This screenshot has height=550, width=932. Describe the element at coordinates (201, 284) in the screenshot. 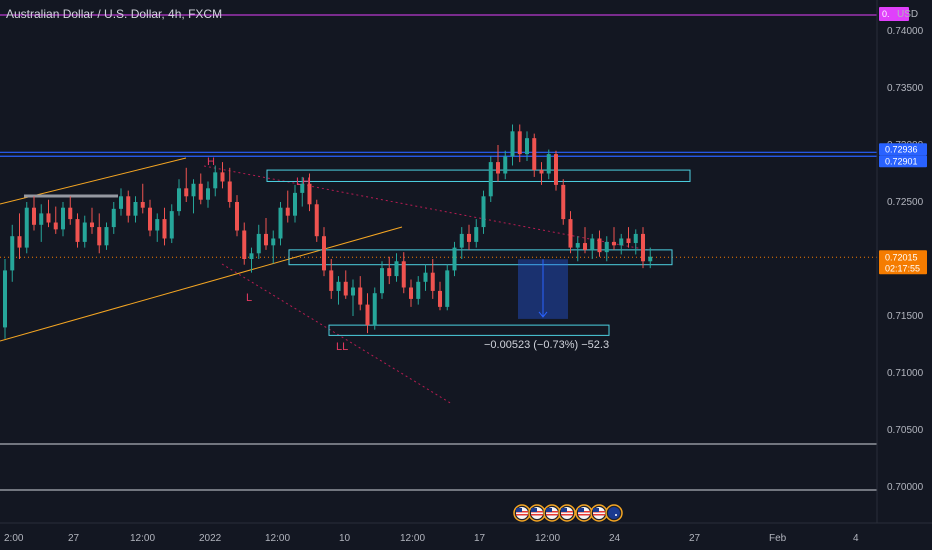

I see `channel-lower-line` at that location.